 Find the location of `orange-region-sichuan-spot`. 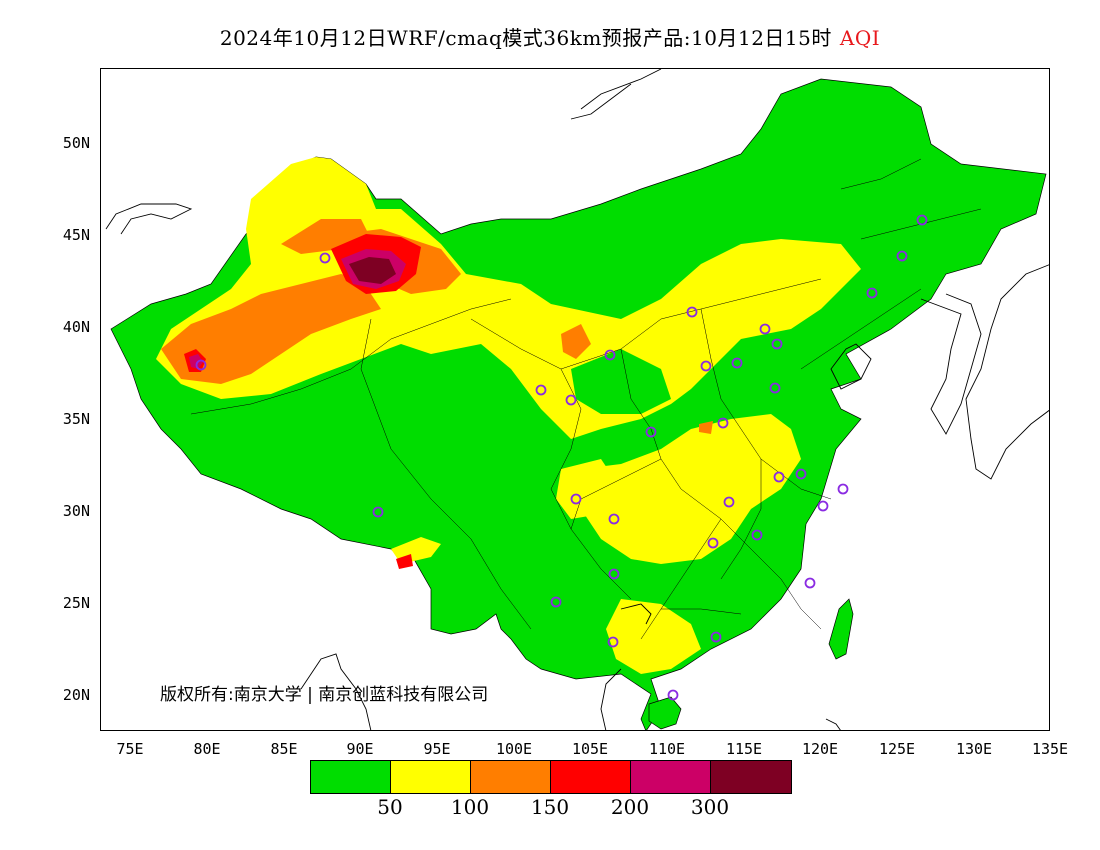

orange-region-sichuan-spot is located at coordinates (706, 427).